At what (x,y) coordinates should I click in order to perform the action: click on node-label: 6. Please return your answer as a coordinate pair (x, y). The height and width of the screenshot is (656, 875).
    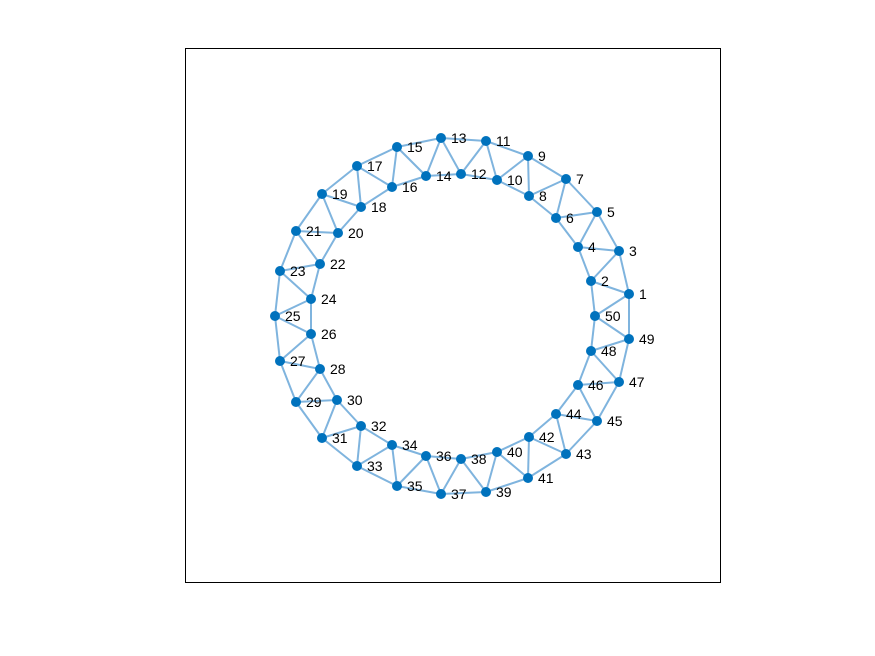
    Looking at the image, I should click on (570, 218).